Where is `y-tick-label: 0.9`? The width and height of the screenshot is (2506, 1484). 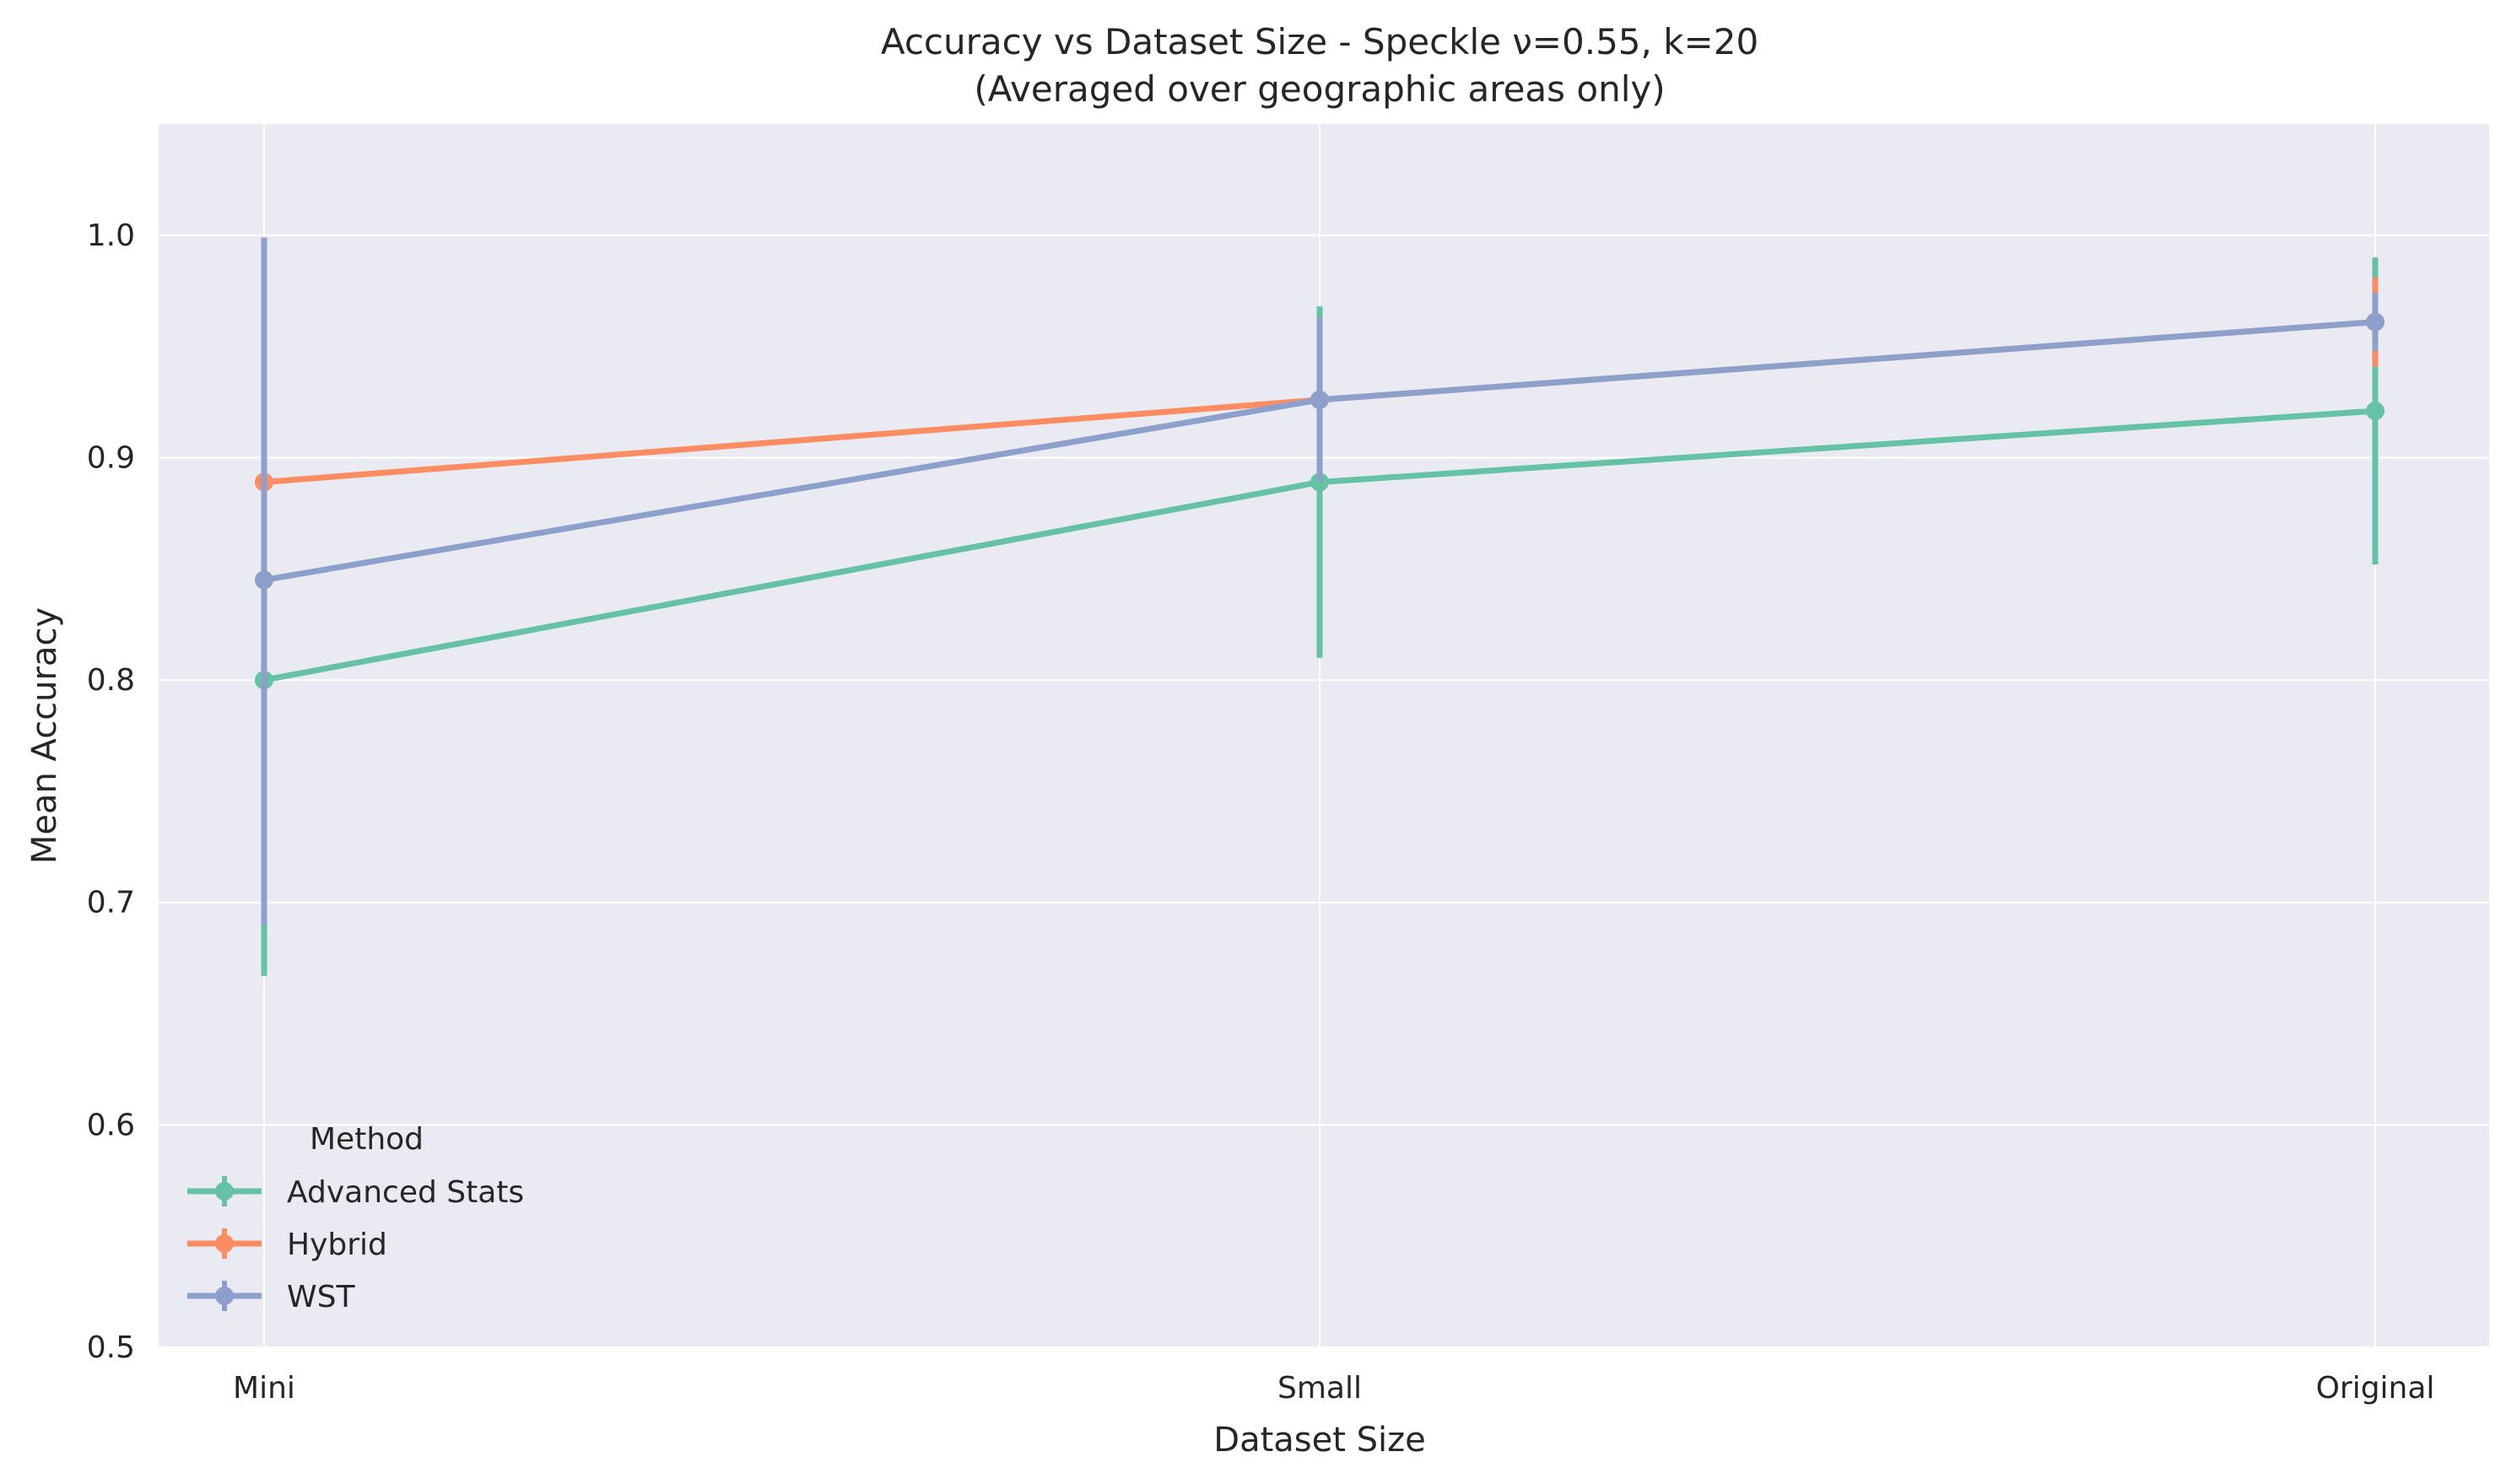
y-tick-label: 0.9 is located at coordinates (111, 457).